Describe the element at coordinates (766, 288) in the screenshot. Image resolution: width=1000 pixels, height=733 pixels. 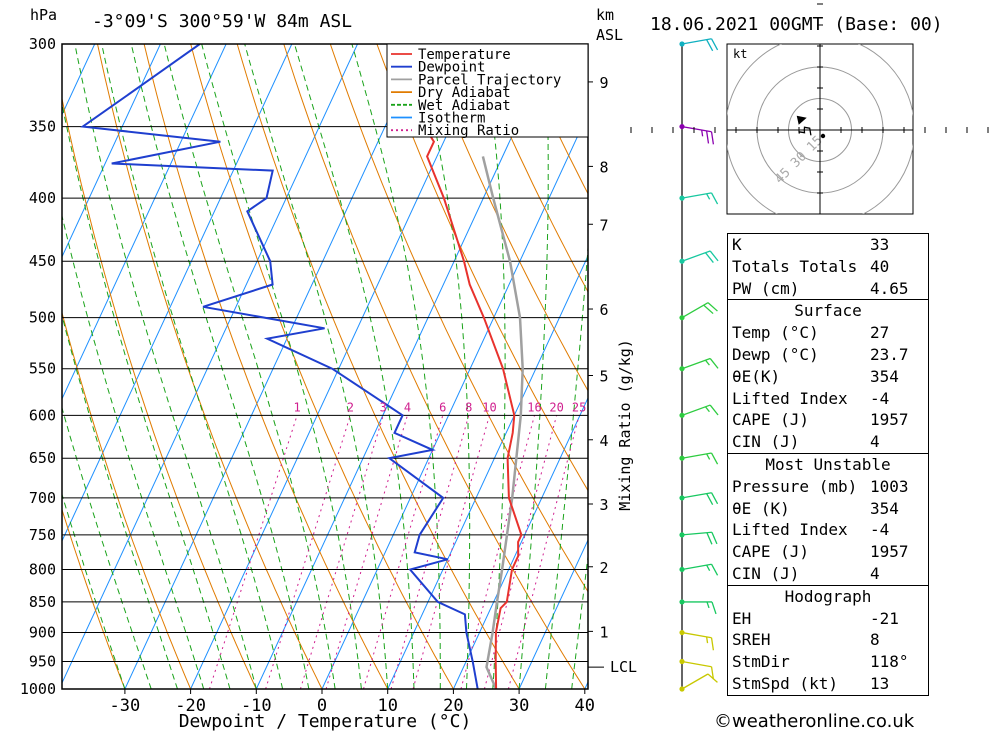
I see `pw-label: PW (cm)` at that location.